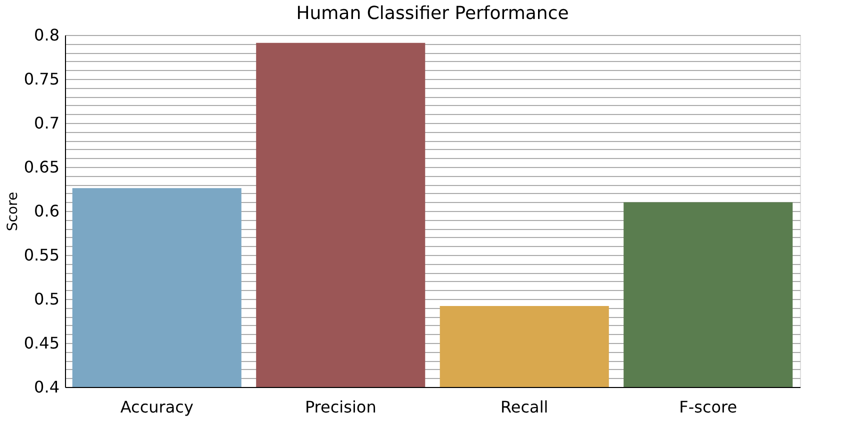  What do you see at coordinates (42, 79) in the screenshot?
I see `y-tick-label: 0.75` at bounding box center [42, 79].